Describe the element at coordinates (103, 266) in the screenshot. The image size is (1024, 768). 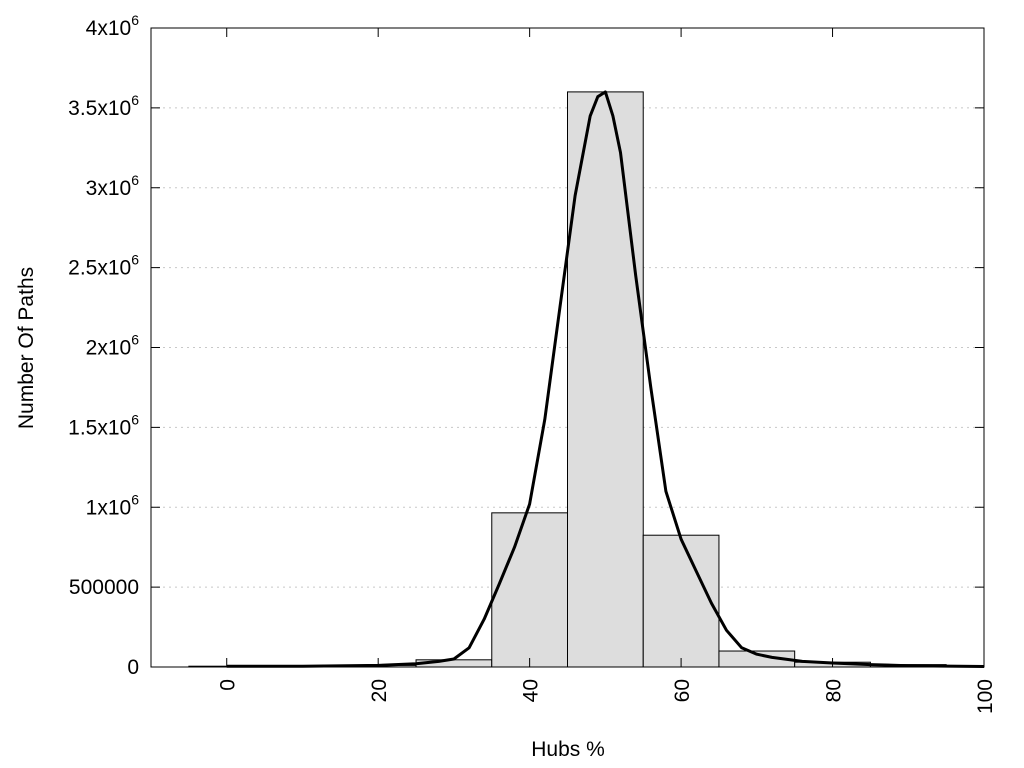
I see `y-tick-label-5: 2.5x10⁶` at that location.